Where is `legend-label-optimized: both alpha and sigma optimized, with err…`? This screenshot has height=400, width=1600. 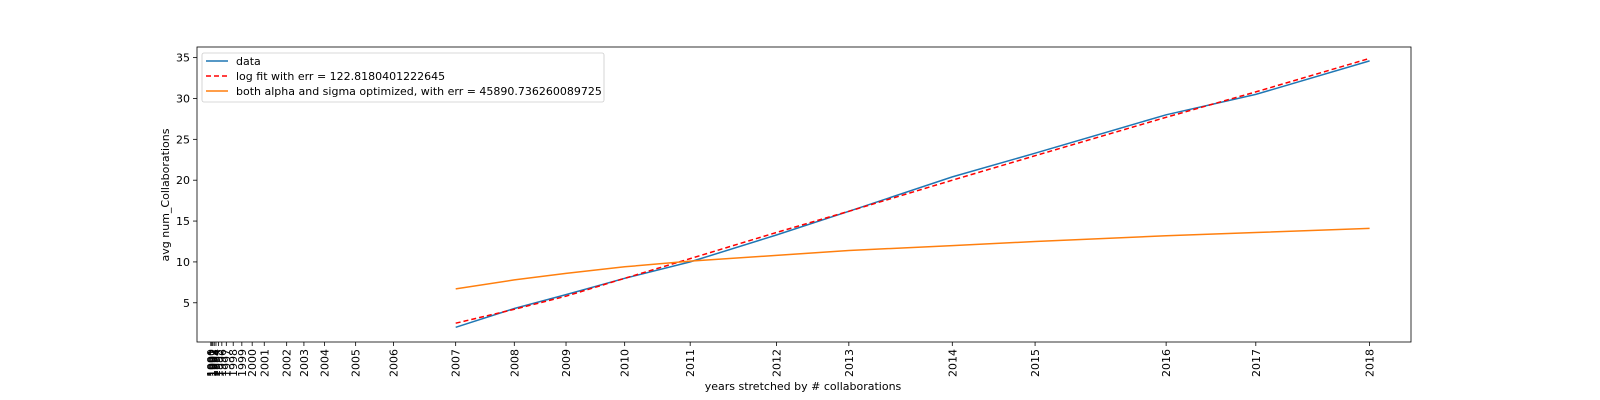
legend-label-optimized: both alpha and sigma optimized, with err… is located at coordinates (419, 91).